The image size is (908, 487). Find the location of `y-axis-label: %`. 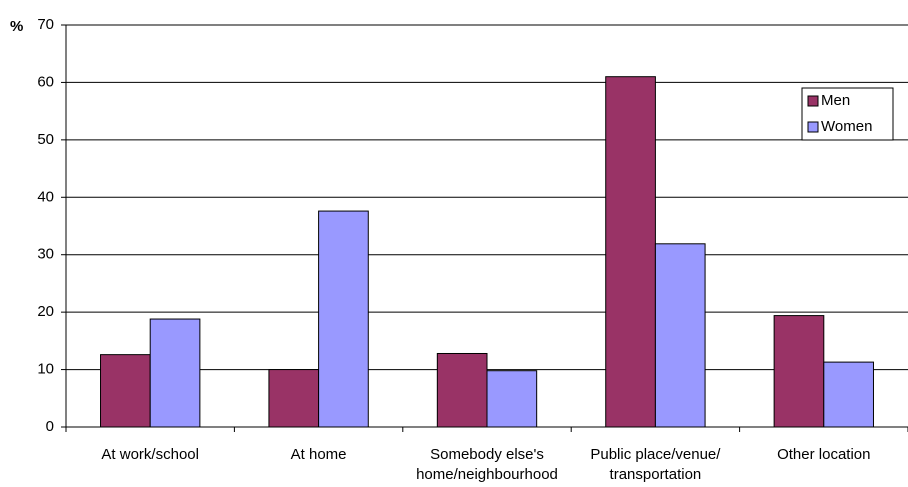

y-axis-label: % is located at coordinates (16, 26).